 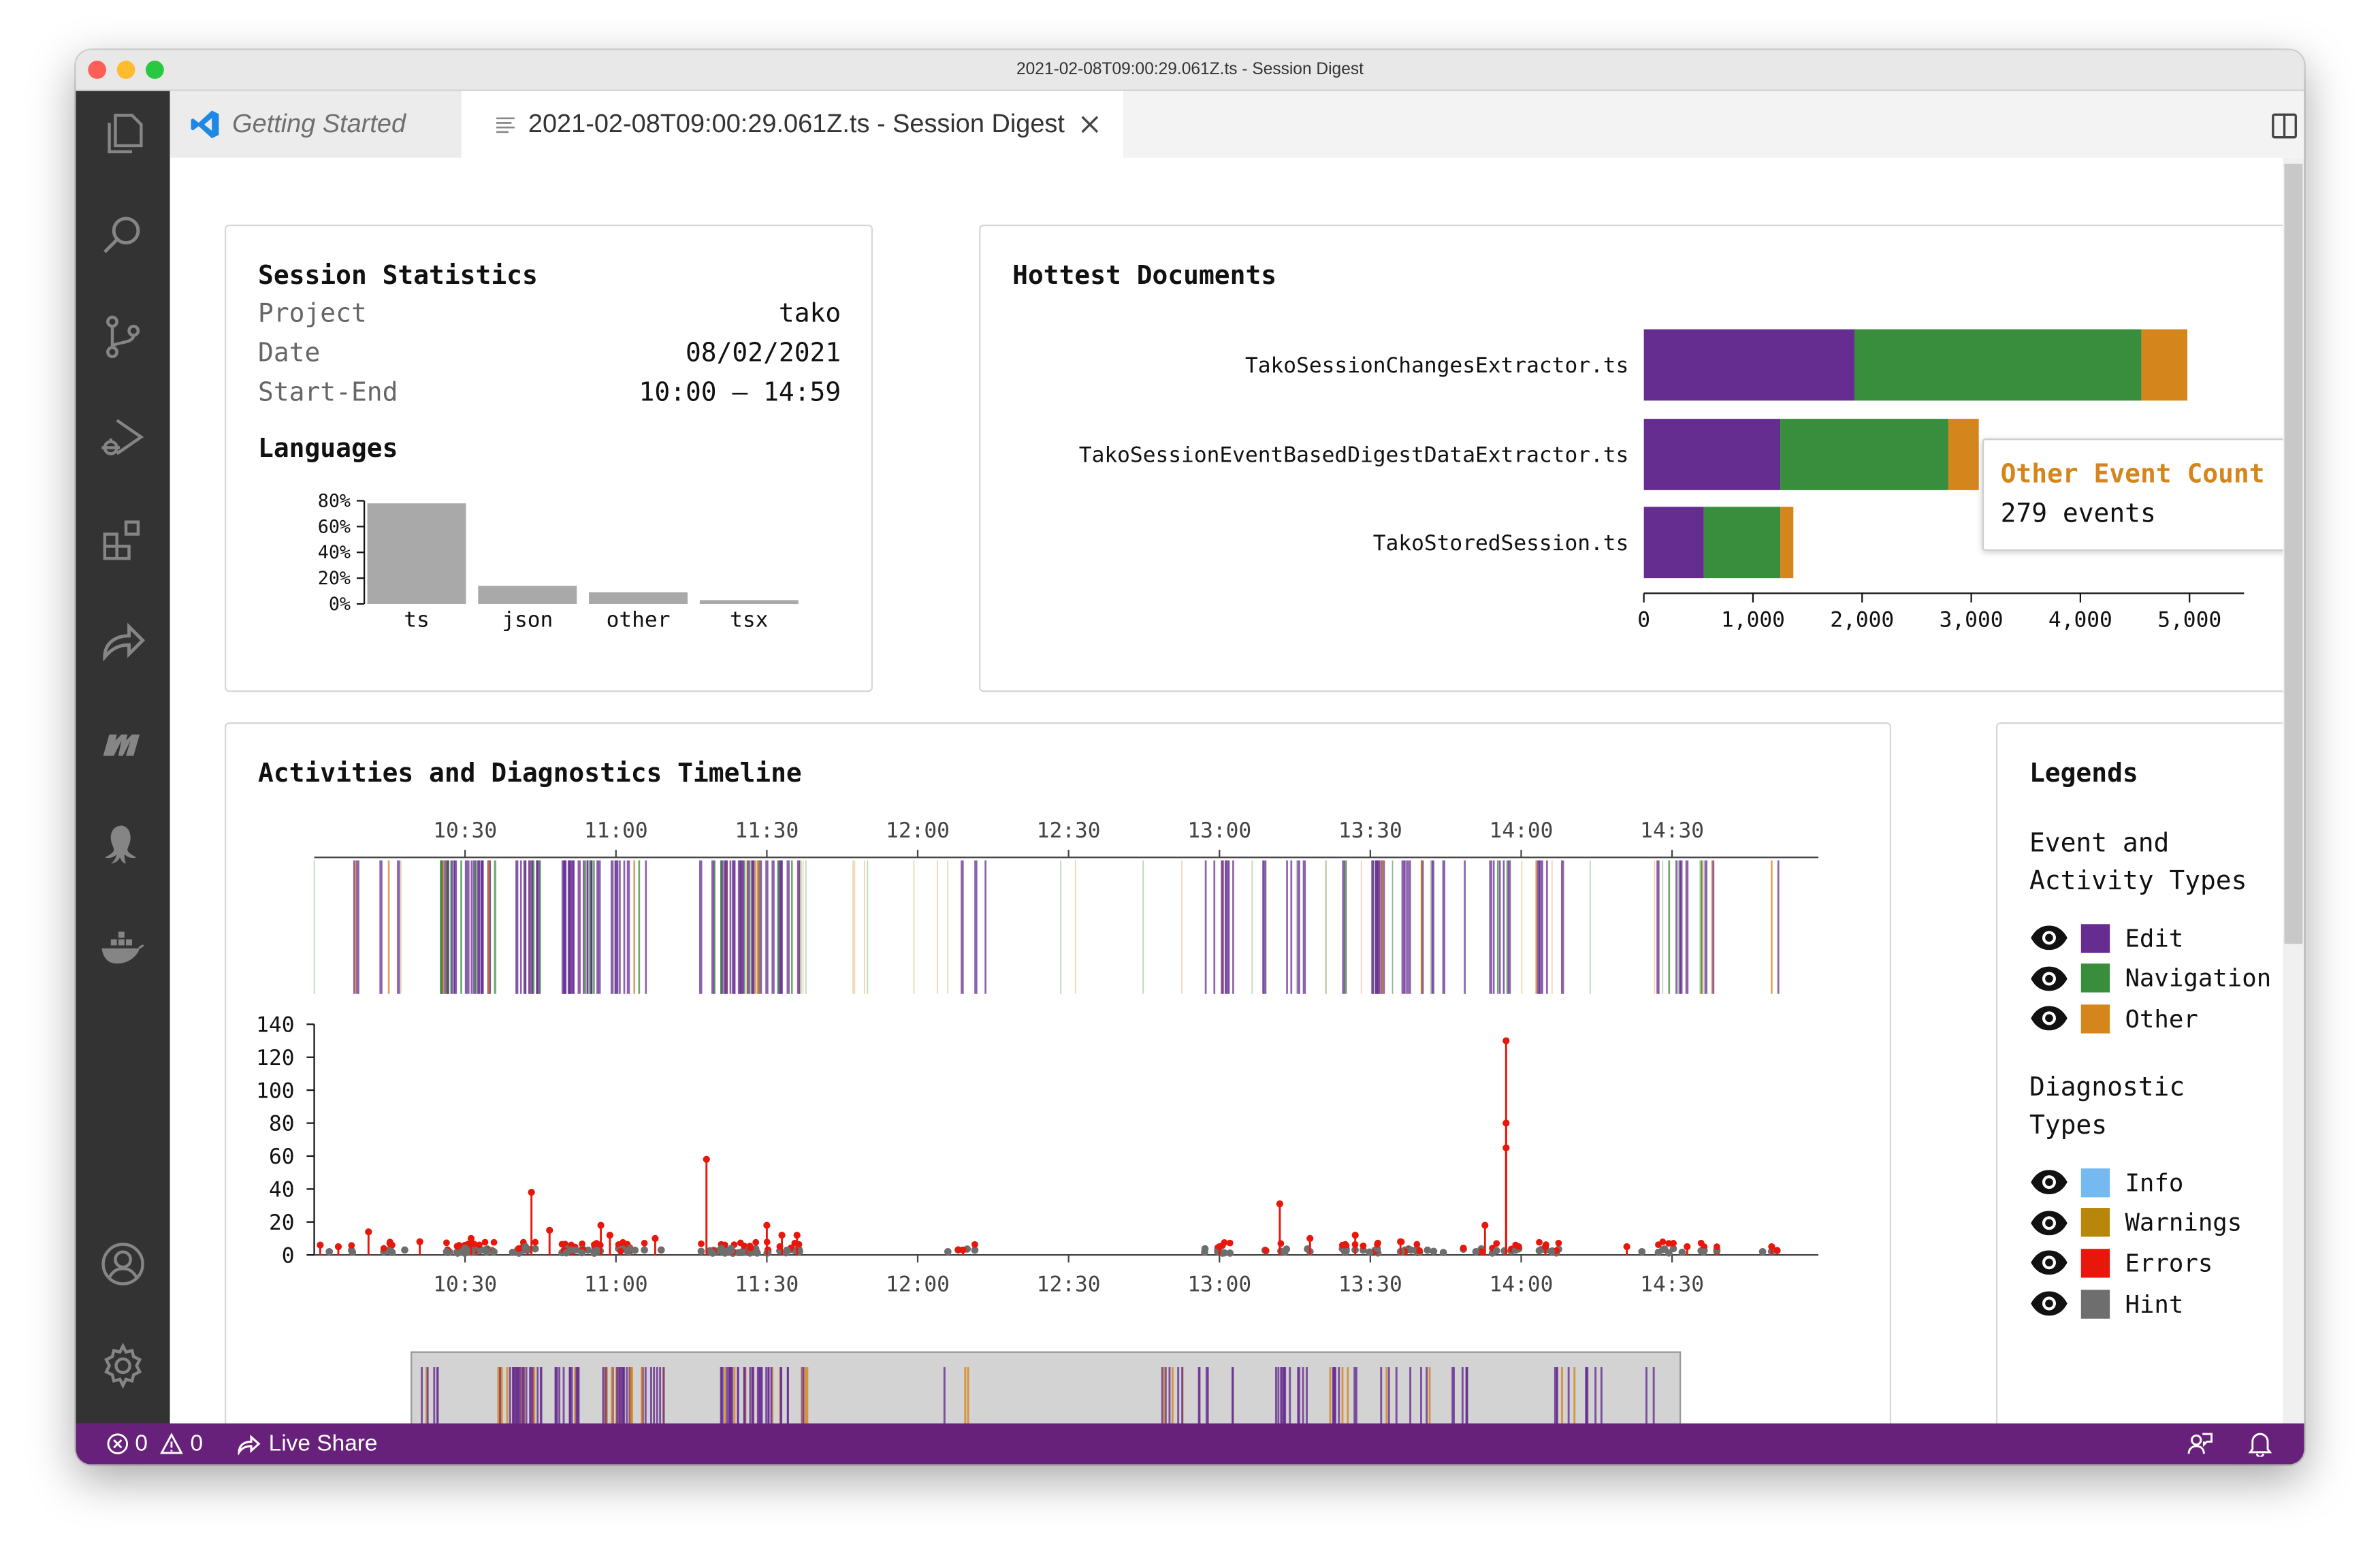 I want to click on chart-tooltip: Other Event Count 279 events, so click(x=2138, y=495).